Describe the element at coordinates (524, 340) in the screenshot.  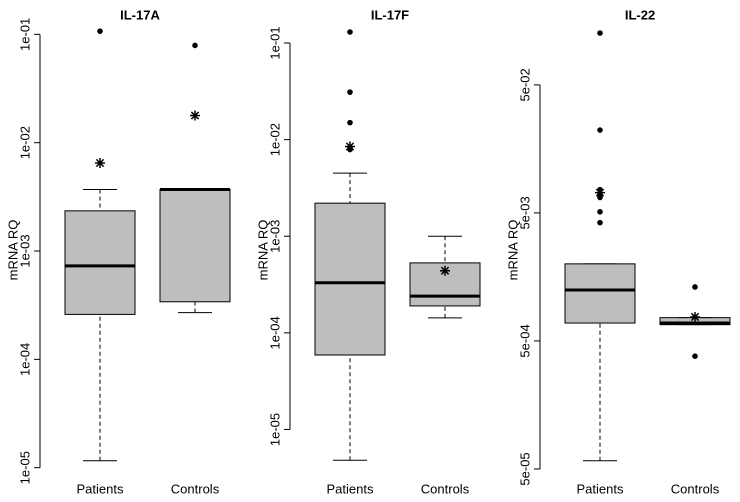
I see `y-tick-label: 5e-04` at that location.